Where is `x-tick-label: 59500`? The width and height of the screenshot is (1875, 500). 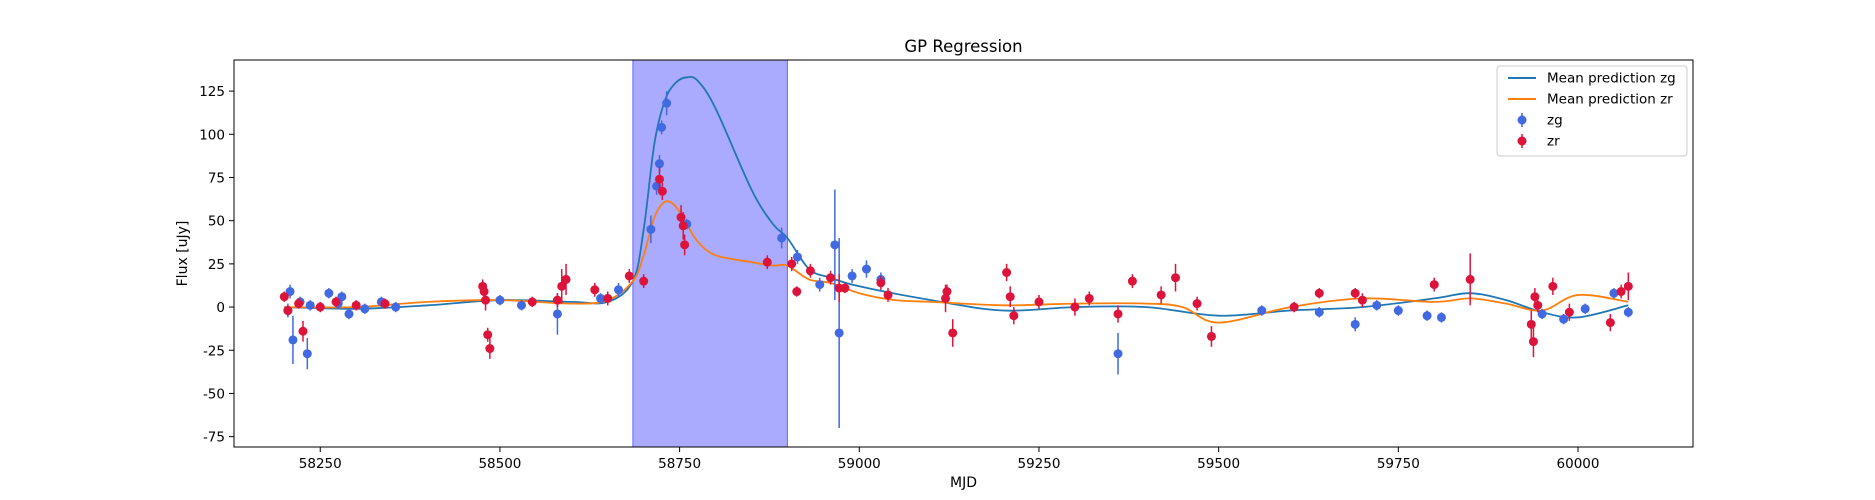
x-tick-label: 59500 is located at coordinates (1218, 464).